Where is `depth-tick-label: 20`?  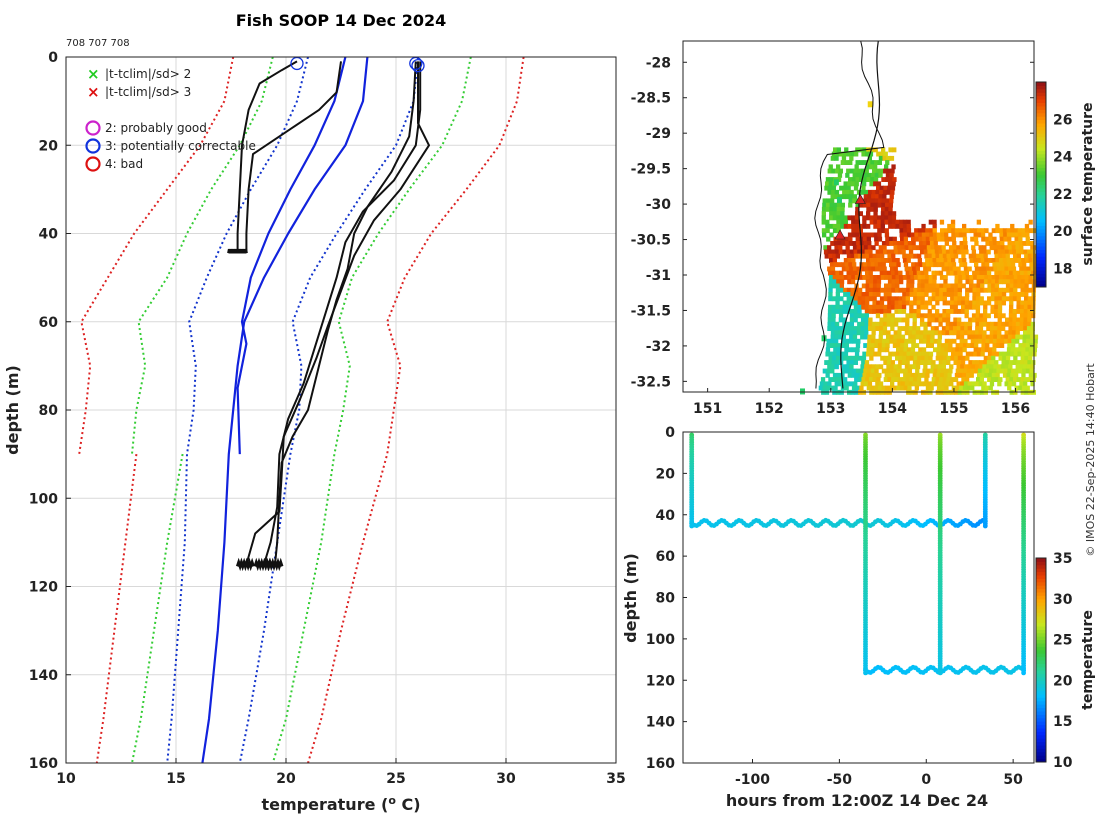 depth-tick-label: 20 is located at coordinates (666, 474).